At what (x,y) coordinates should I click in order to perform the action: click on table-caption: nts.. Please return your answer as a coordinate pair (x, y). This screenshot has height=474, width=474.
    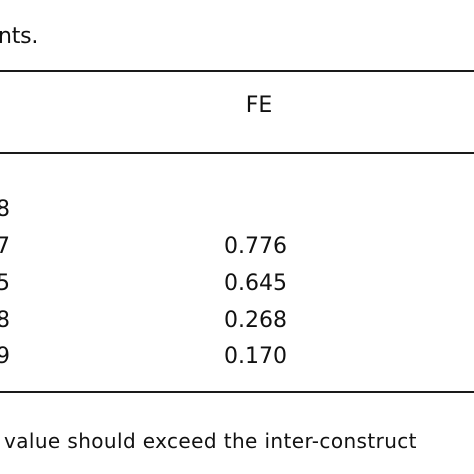
    Looking at the image, I should click on (19, 36).